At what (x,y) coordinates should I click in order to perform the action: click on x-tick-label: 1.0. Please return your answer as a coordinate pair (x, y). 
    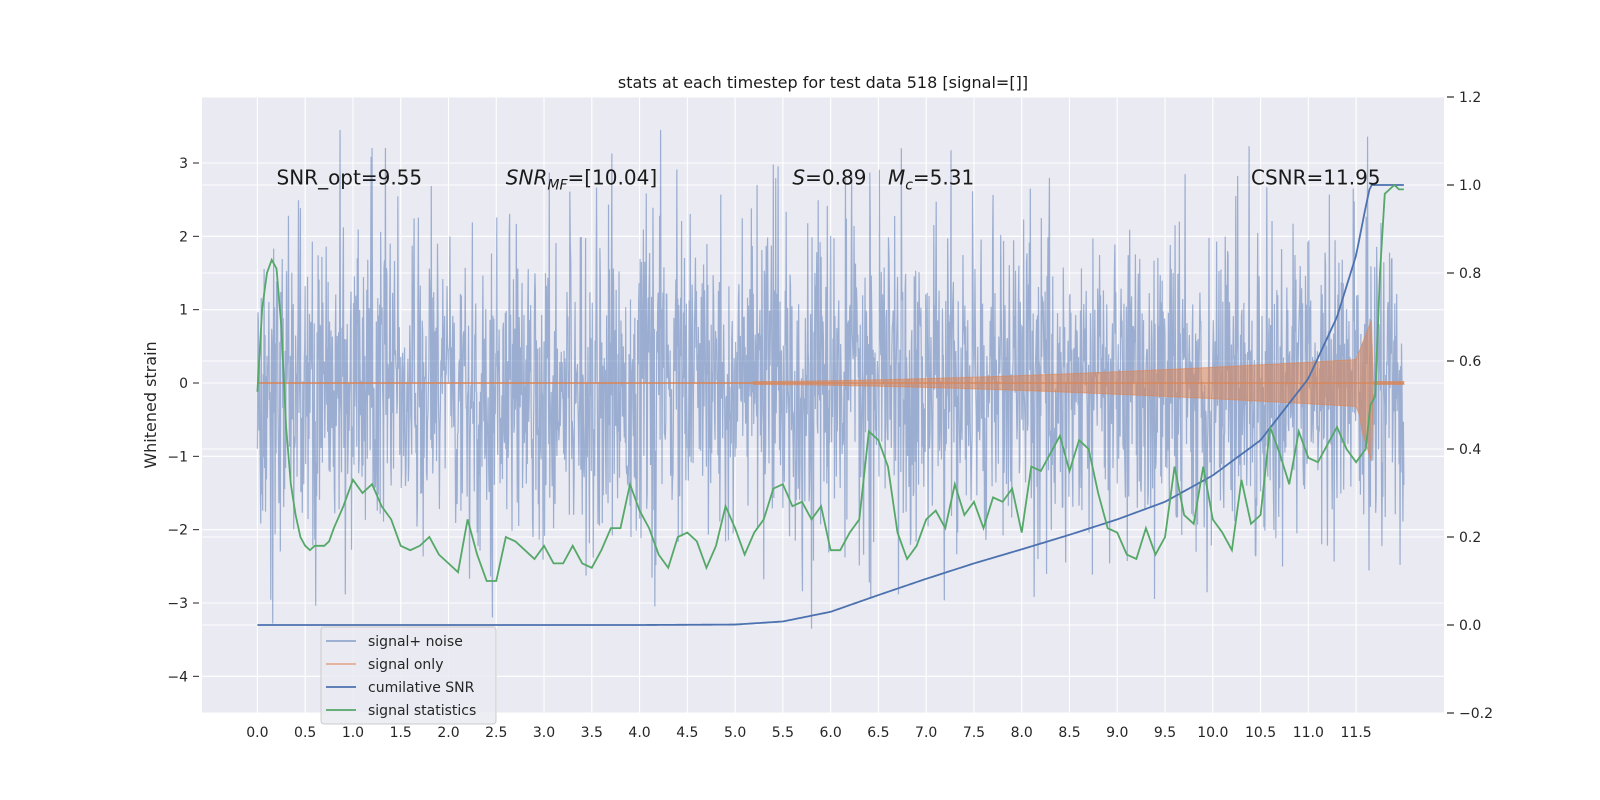
    Looking at the image, I should click on (353, 733).